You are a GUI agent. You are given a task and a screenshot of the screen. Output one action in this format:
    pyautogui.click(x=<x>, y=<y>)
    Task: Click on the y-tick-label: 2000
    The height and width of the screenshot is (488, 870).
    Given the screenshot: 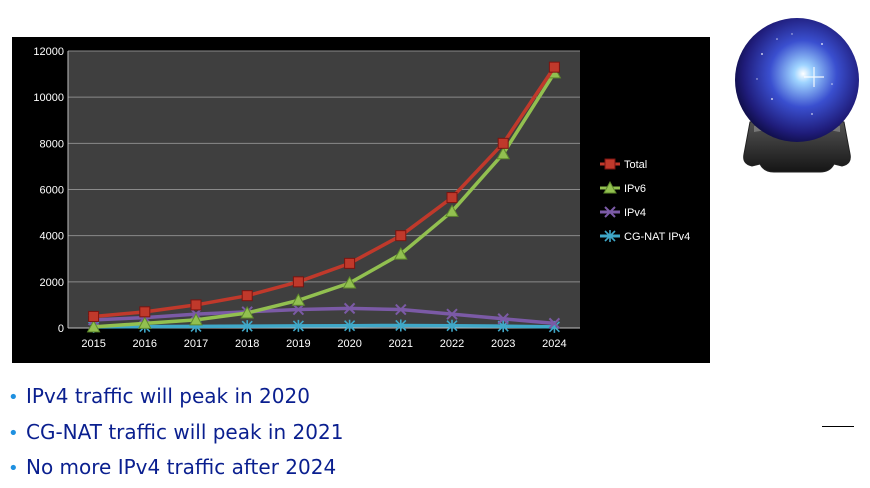 What is the action you would take?
    pyautogui.click(x=52, y=283)
    